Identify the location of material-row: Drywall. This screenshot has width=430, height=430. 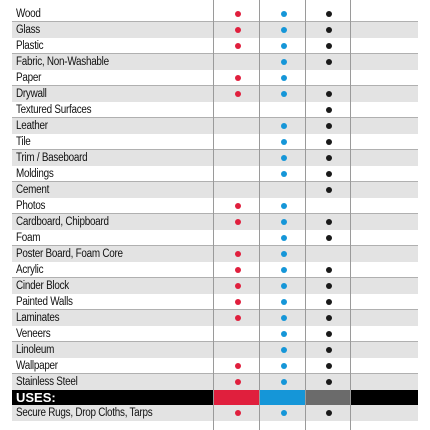
(215, 94).